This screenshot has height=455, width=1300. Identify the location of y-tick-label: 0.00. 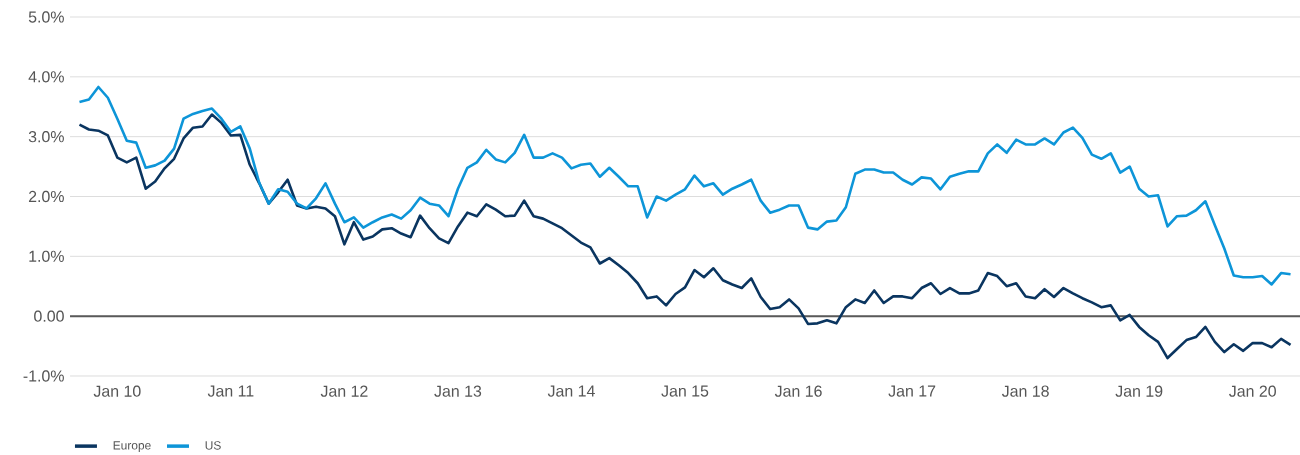
(49, 316).